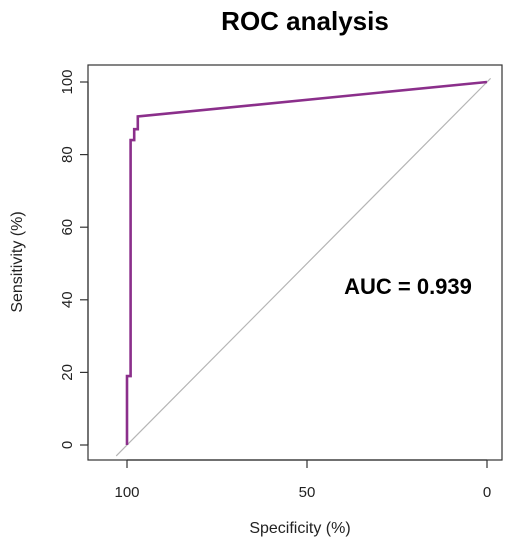 This screenshot has height=550, width=530. I want to click on y-tick-label: 0, so click(67, 445).